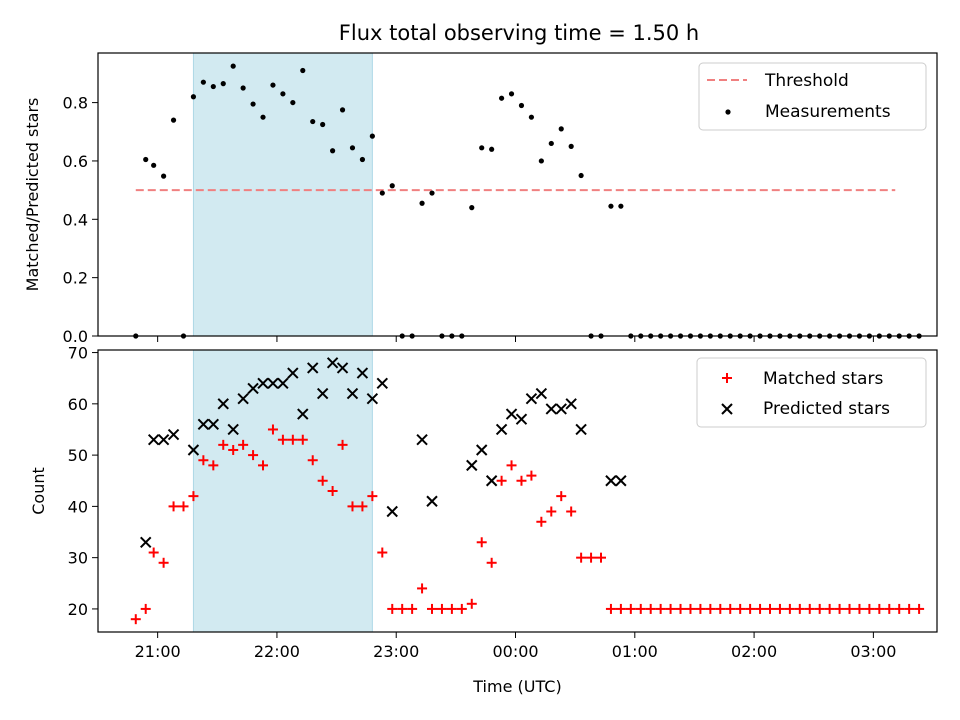 The height and width of the screenshot is (720, 960). I want to click on y-tick-label: 60, so click(78, 404).